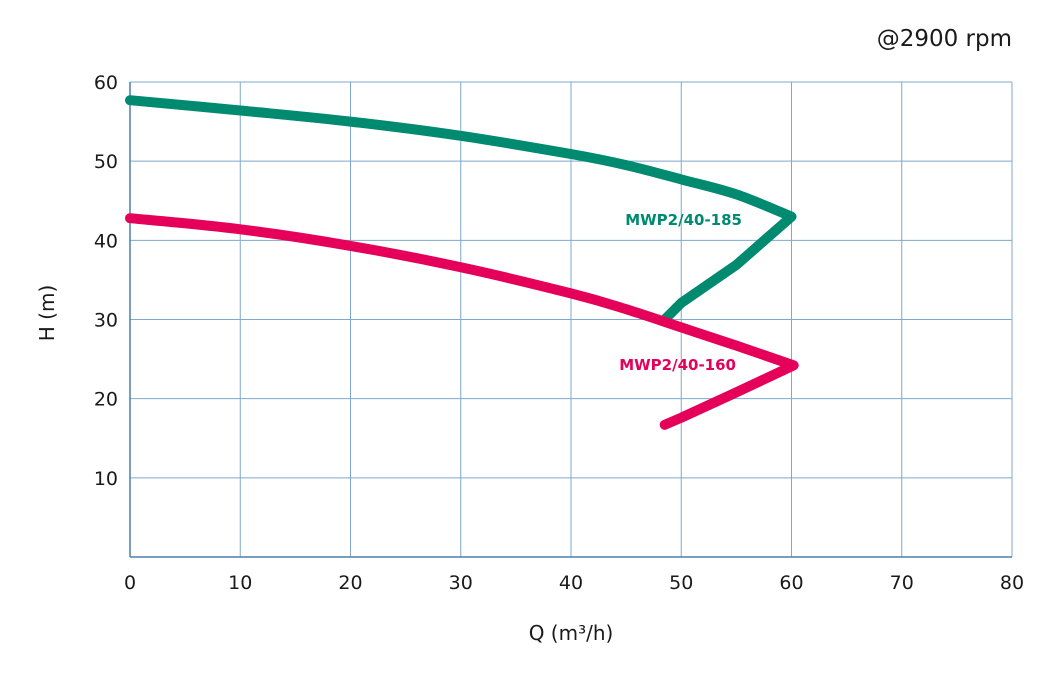  What do you see at coordinates (106, 479) in the screenshot?
I see `y-tick-label-10: 10` at bounding box center [106, 479].